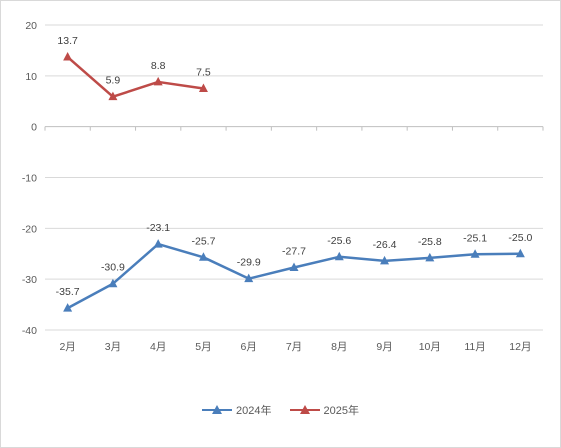  Describe the element at coordinates (113, 81) in the screenshot. I see `data-label: 5.9` at that location.